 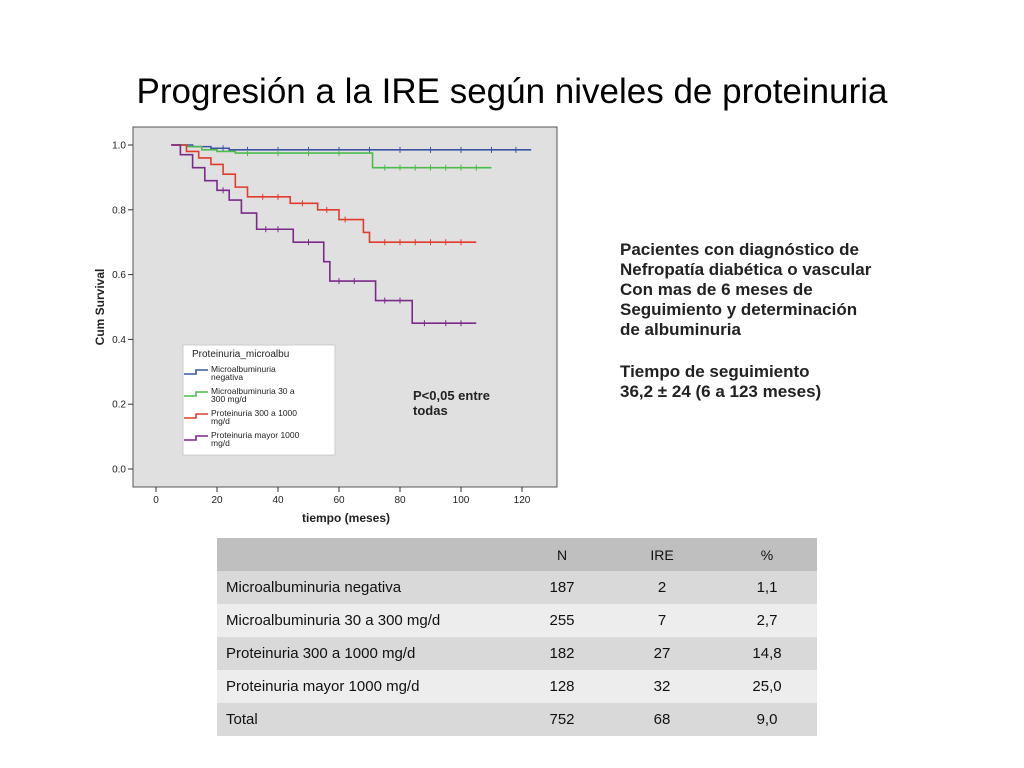 I want to click on header-ire: IRE, so click(x=662, y=554).